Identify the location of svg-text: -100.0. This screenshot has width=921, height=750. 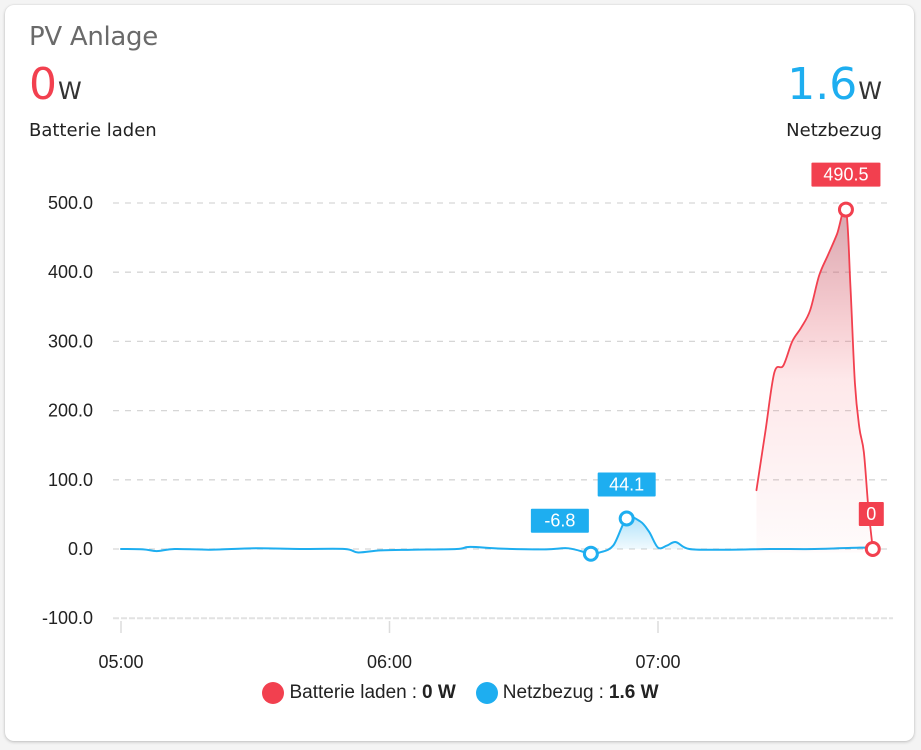
(67, 618).